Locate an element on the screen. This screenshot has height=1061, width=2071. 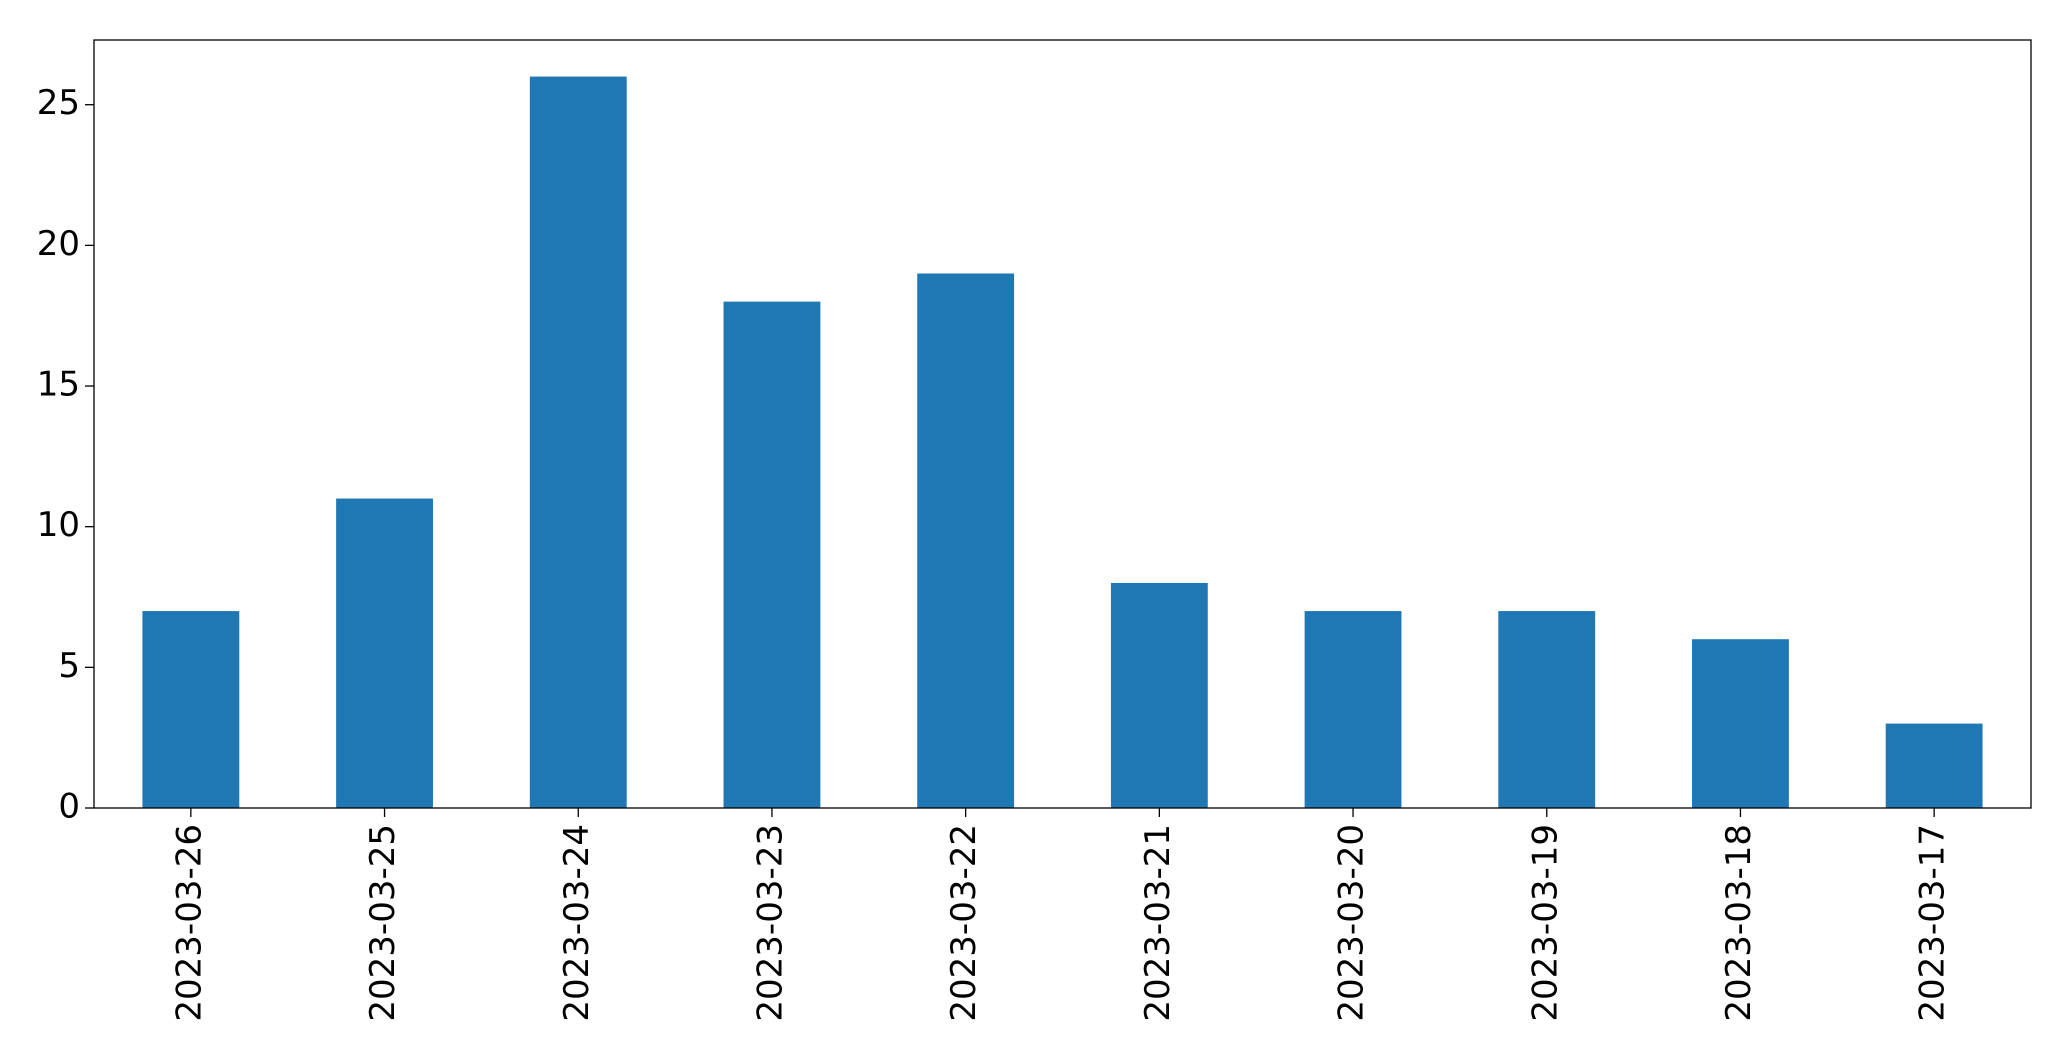
x-tick-label: 2023-03-18 is located at coordinates (1739, 923).